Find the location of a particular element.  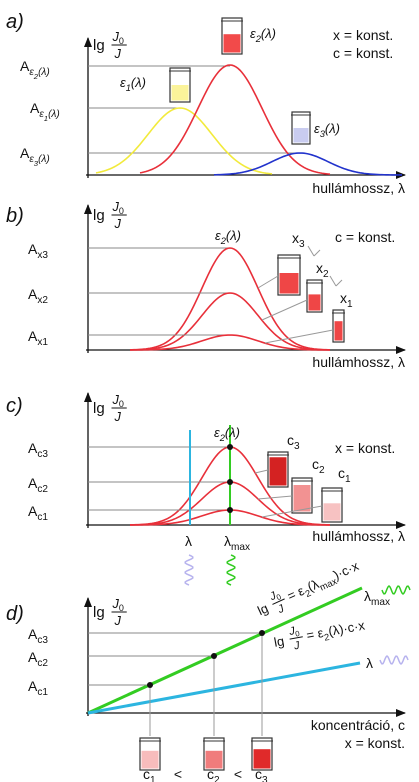

level-label: Ax2 is located at coordinates (38, 296).